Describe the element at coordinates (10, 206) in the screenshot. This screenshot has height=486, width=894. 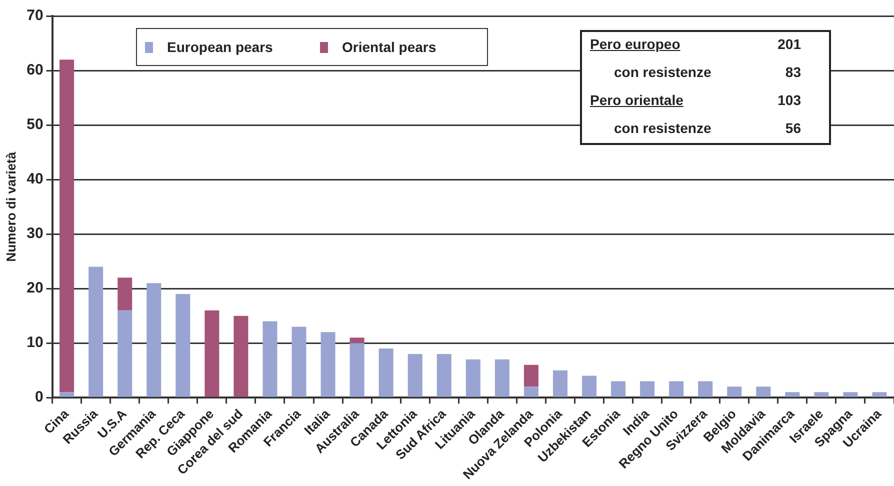
I see `y-axis-title: Numero di varietà` at that location.